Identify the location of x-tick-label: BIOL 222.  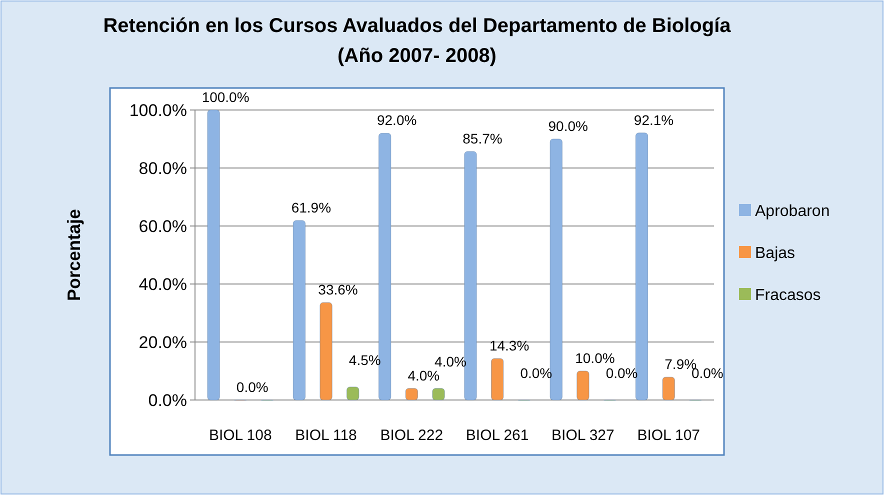
(412, 435).